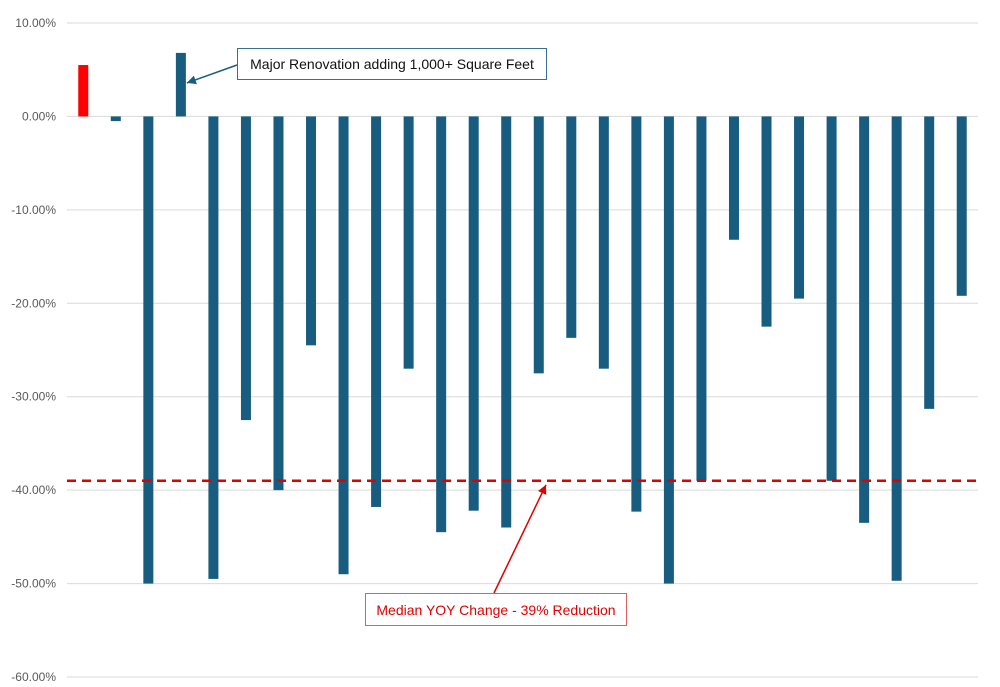  Describe the element at coordinates (520, 539) in the screenshot. I see `arrow-line` at that location.